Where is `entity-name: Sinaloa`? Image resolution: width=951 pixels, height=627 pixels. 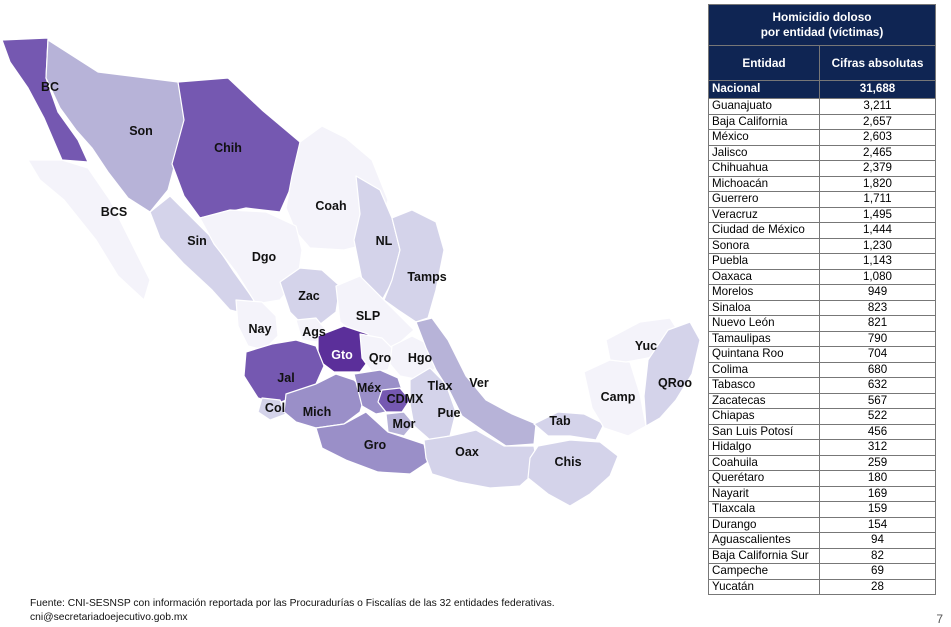
entity-name: Sinaloa is located at coordinates (764, 307).